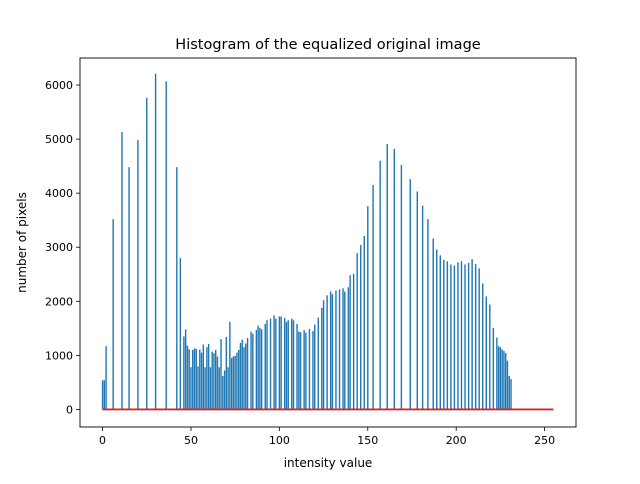 The height and width of the screenshot is (484, 640). What do you see at coordinates (22, 242) in the screenshot?
I see `y-axis-label: number of pixels` at bounding box center [22, 242].